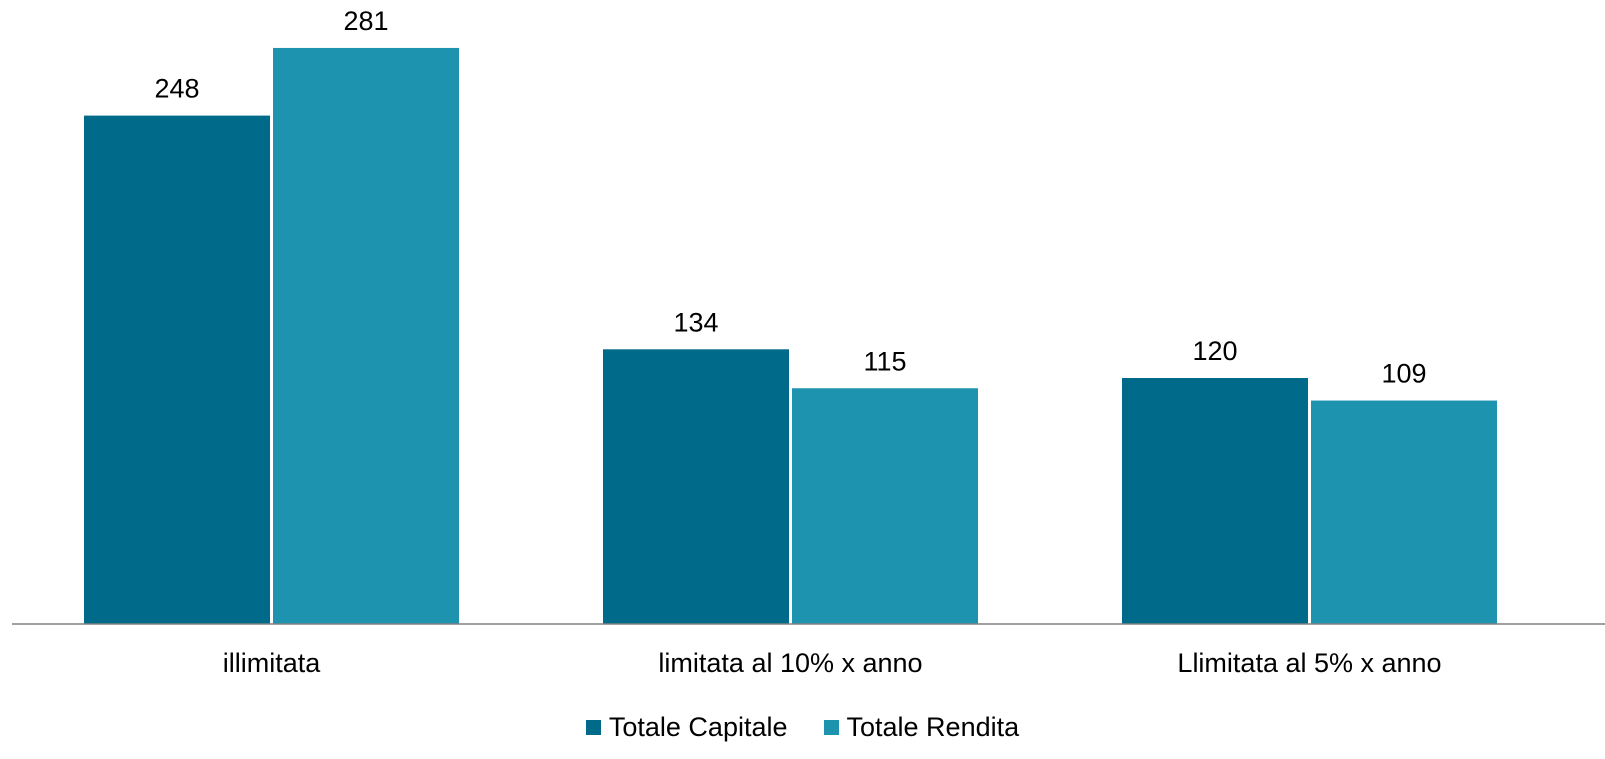  Describe the element at coordinates (1403, 374) in the screenshot. I see `data-label-2-1: 109` at that location.